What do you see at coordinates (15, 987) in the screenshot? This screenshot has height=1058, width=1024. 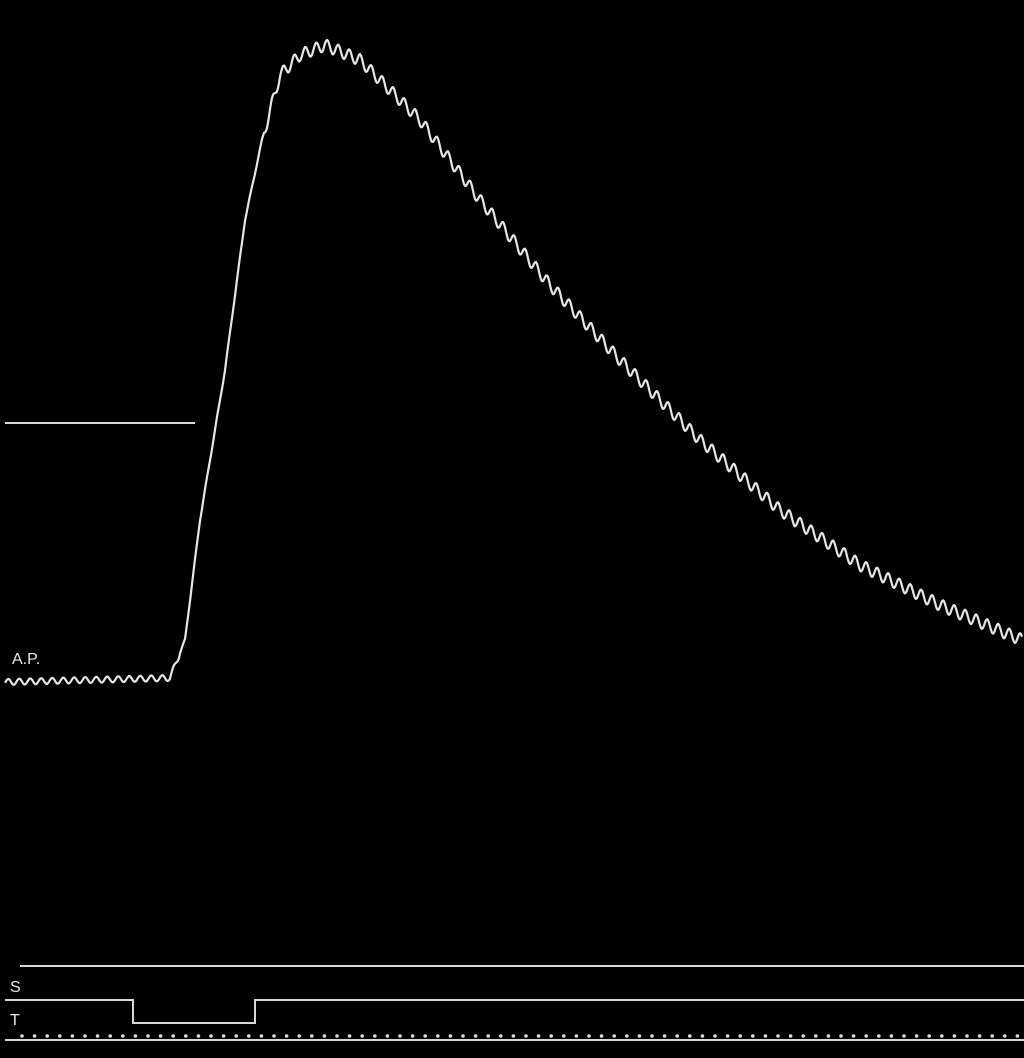 I see `signal-label: S` at bounding box center [15, 987].